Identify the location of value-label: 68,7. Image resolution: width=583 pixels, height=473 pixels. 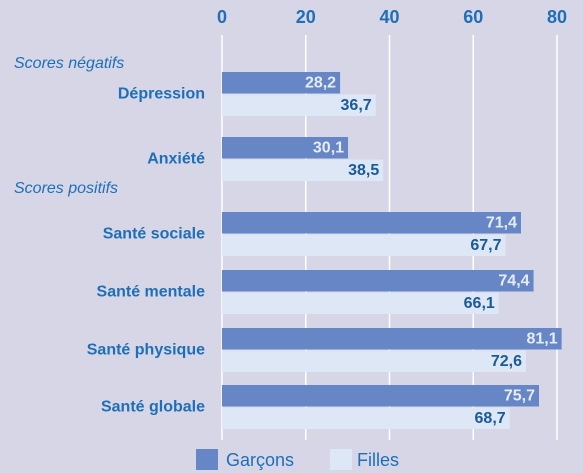
(490, 418).